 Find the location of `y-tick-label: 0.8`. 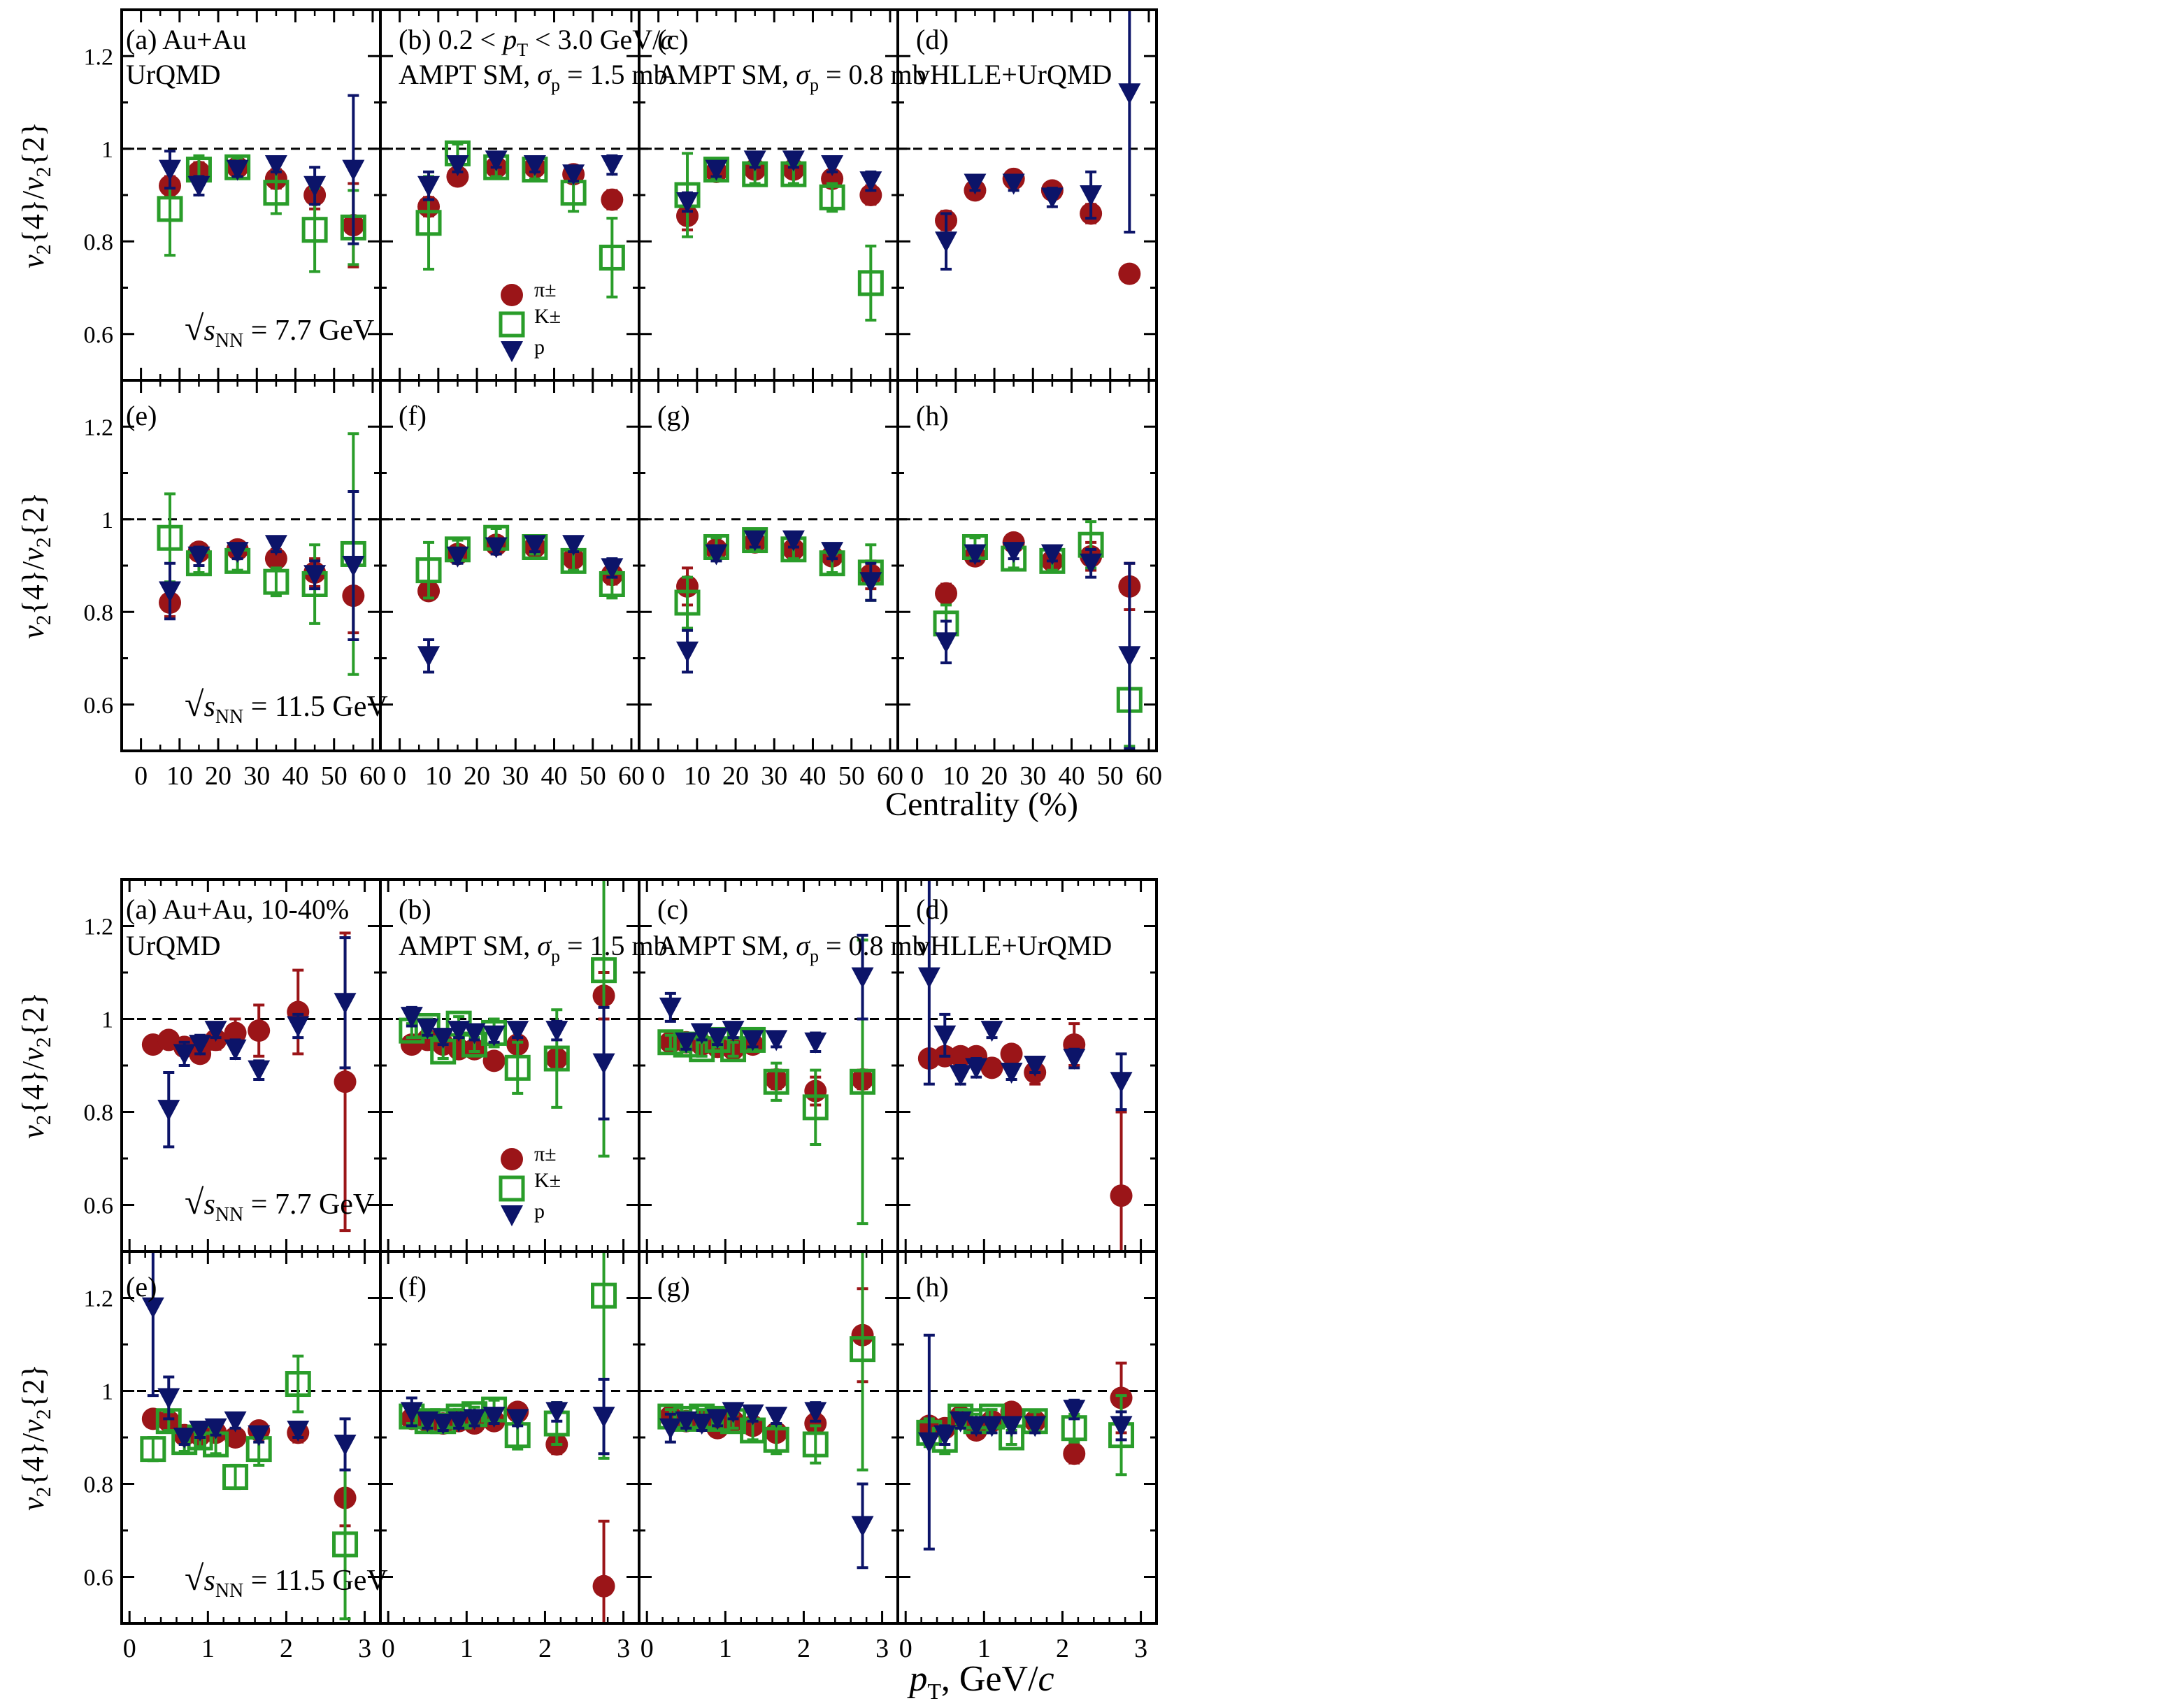

y-tick-label: 0.8 is located at coordinates (99, 613).